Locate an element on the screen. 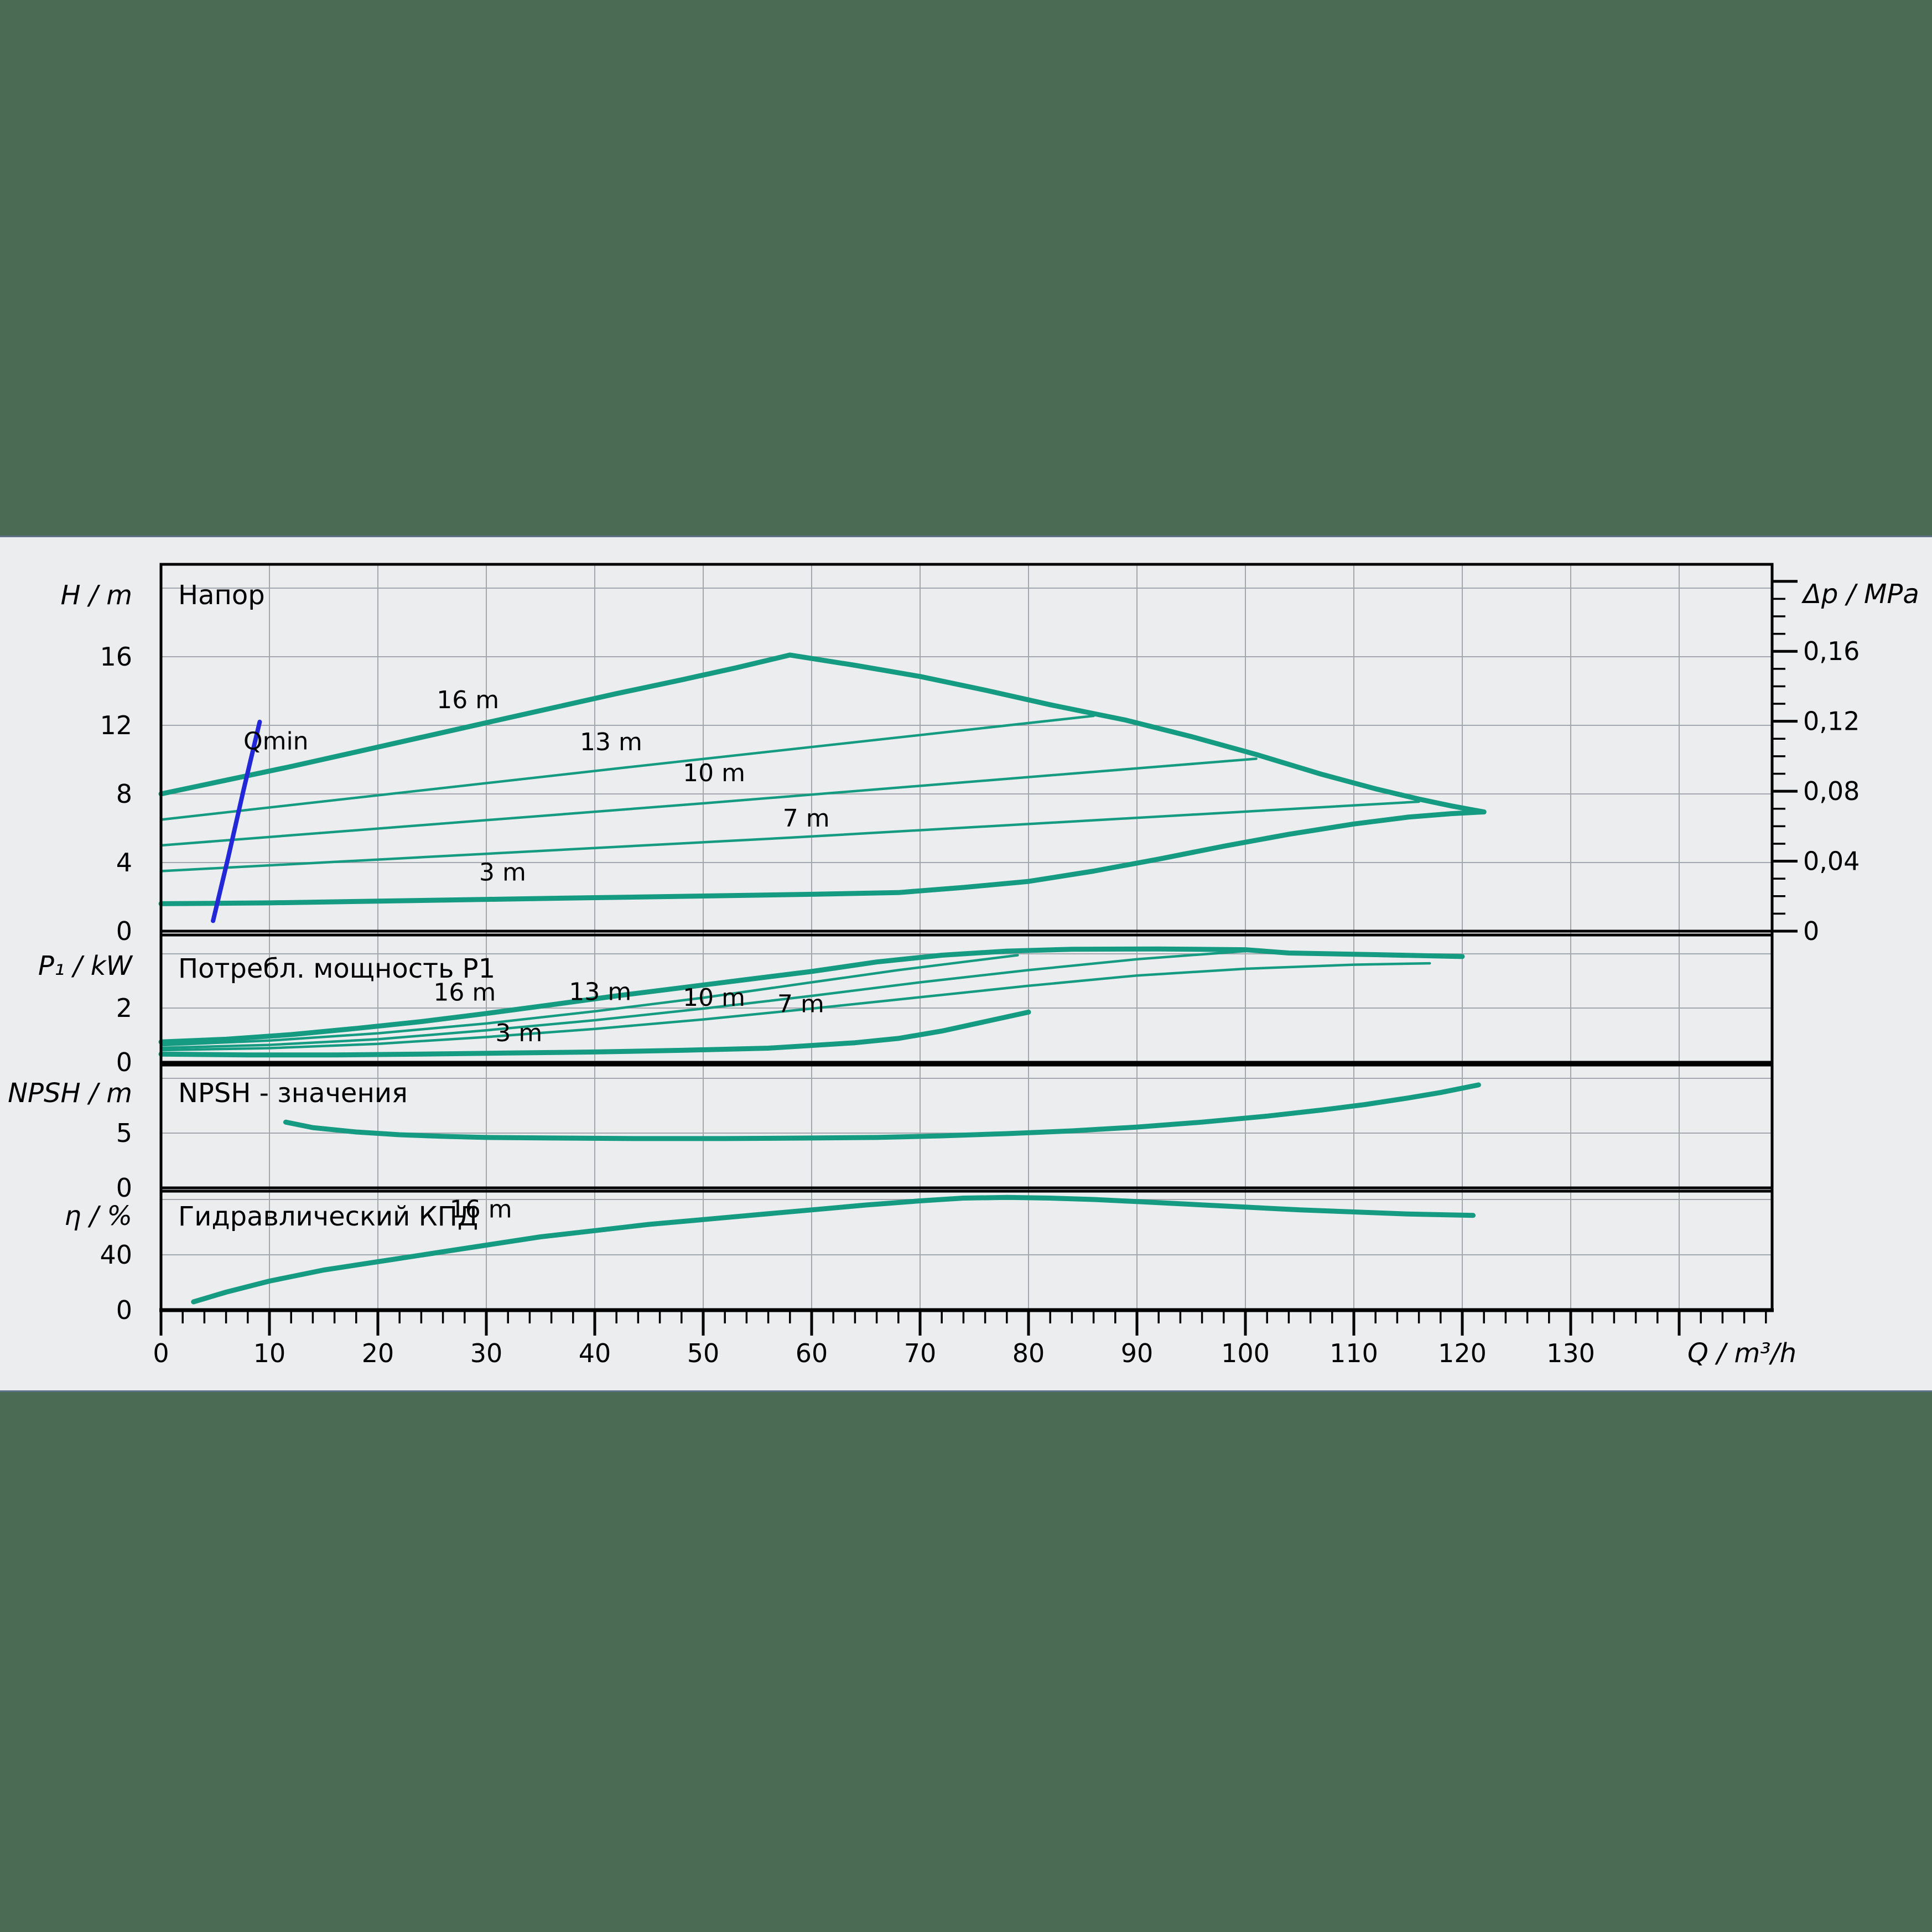 This screenshot has width=1932, height=1932. curve-label-head-13-m: 13 m is located at coordinates (611, 742).